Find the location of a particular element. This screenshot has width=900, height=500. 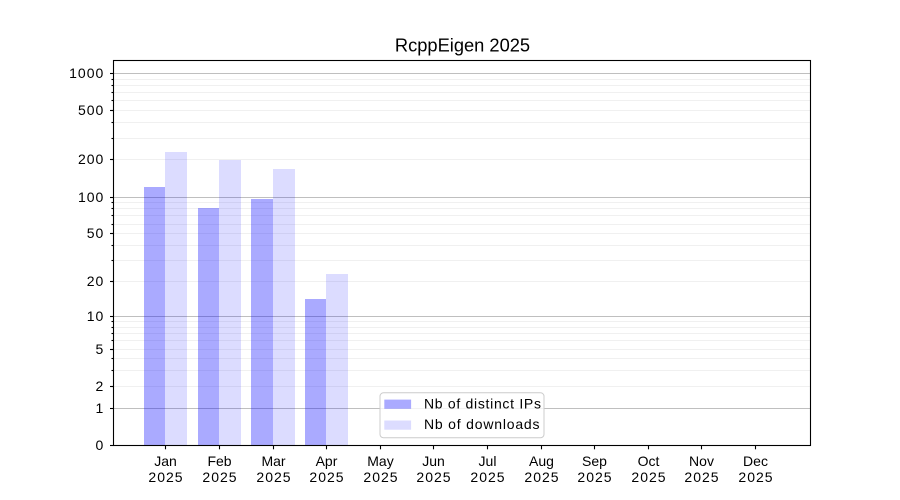

svg-text: Nov is located at coordinates (701, 461).